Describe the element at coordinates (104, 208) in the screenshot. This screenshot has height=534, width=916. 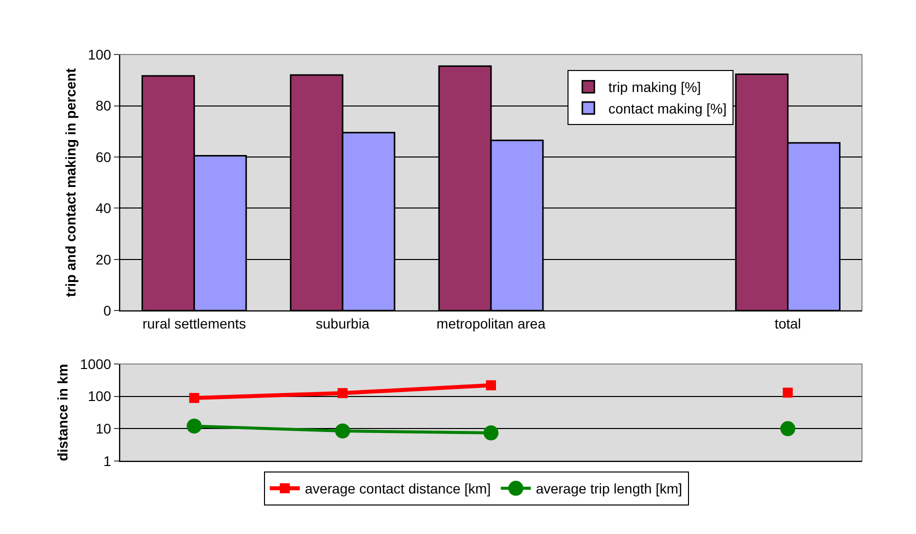
I see `y-tick-label: 40` at that location.